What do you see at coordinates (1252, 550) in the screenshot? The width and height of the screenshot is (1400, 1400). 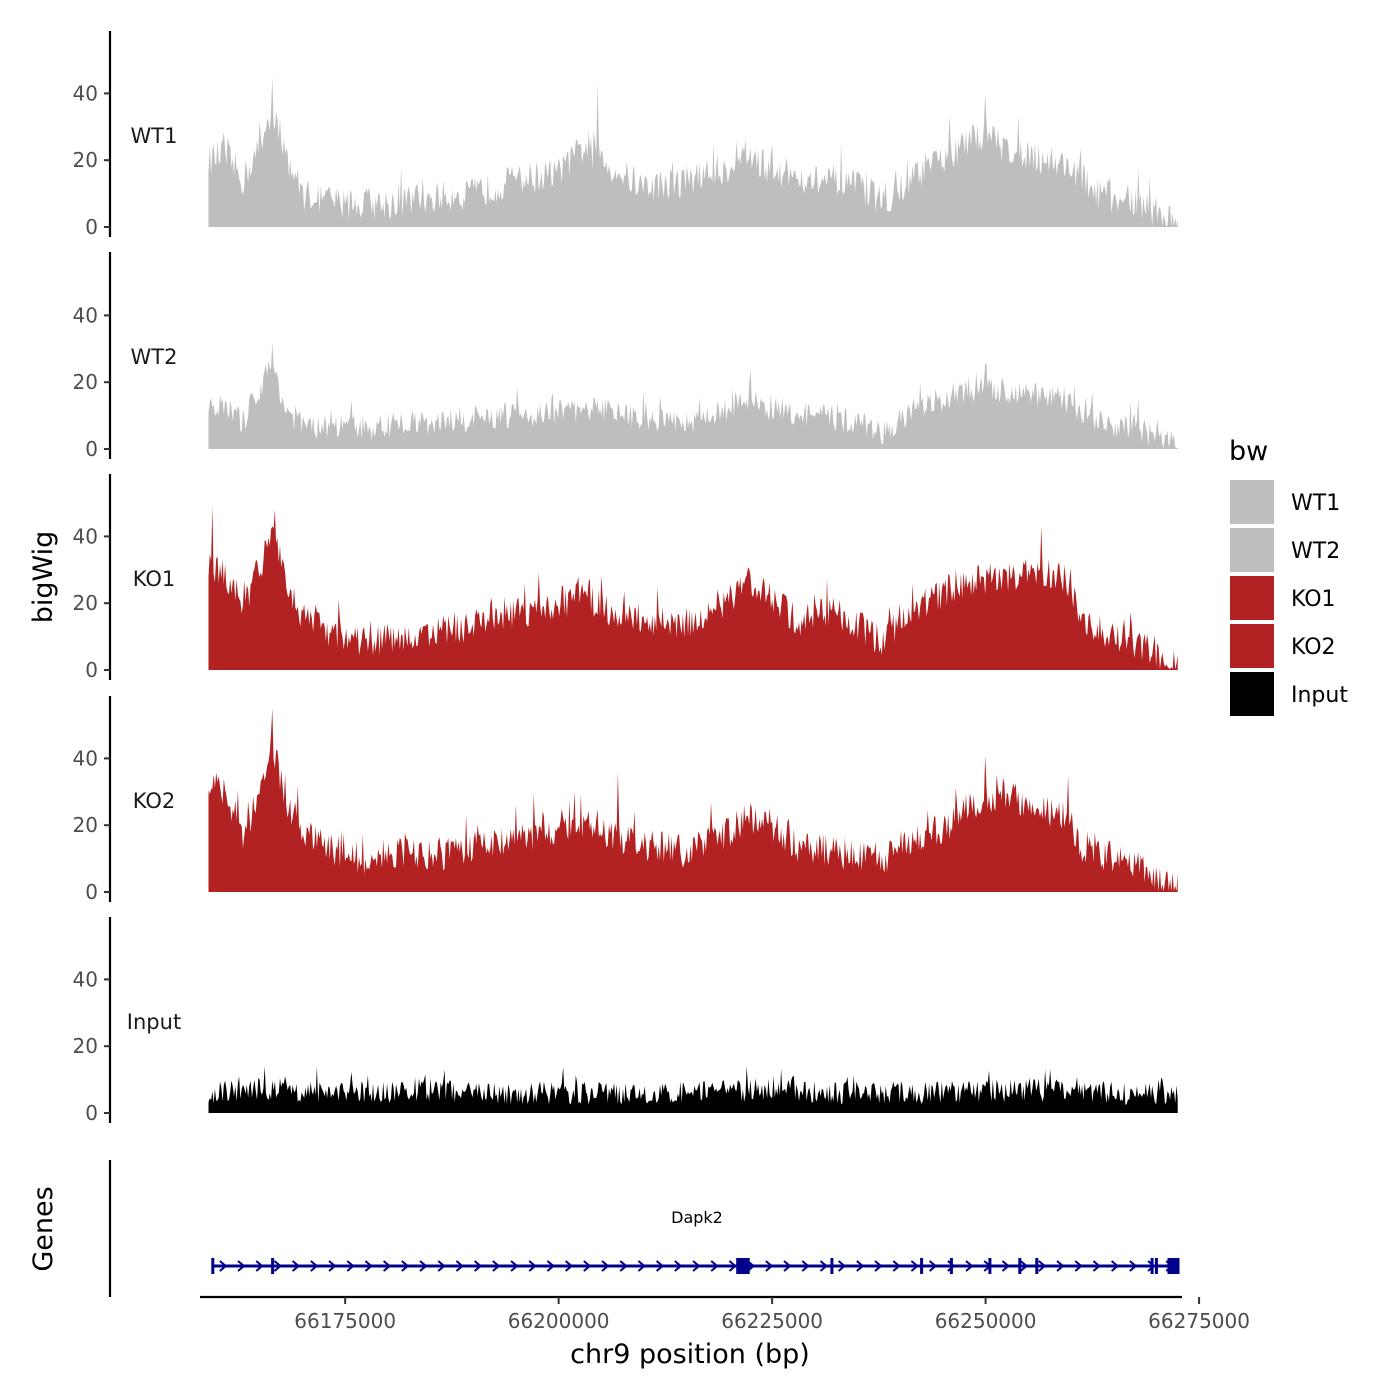 I see `legend-swatch-wt2` at bounding box center [1252, 550].